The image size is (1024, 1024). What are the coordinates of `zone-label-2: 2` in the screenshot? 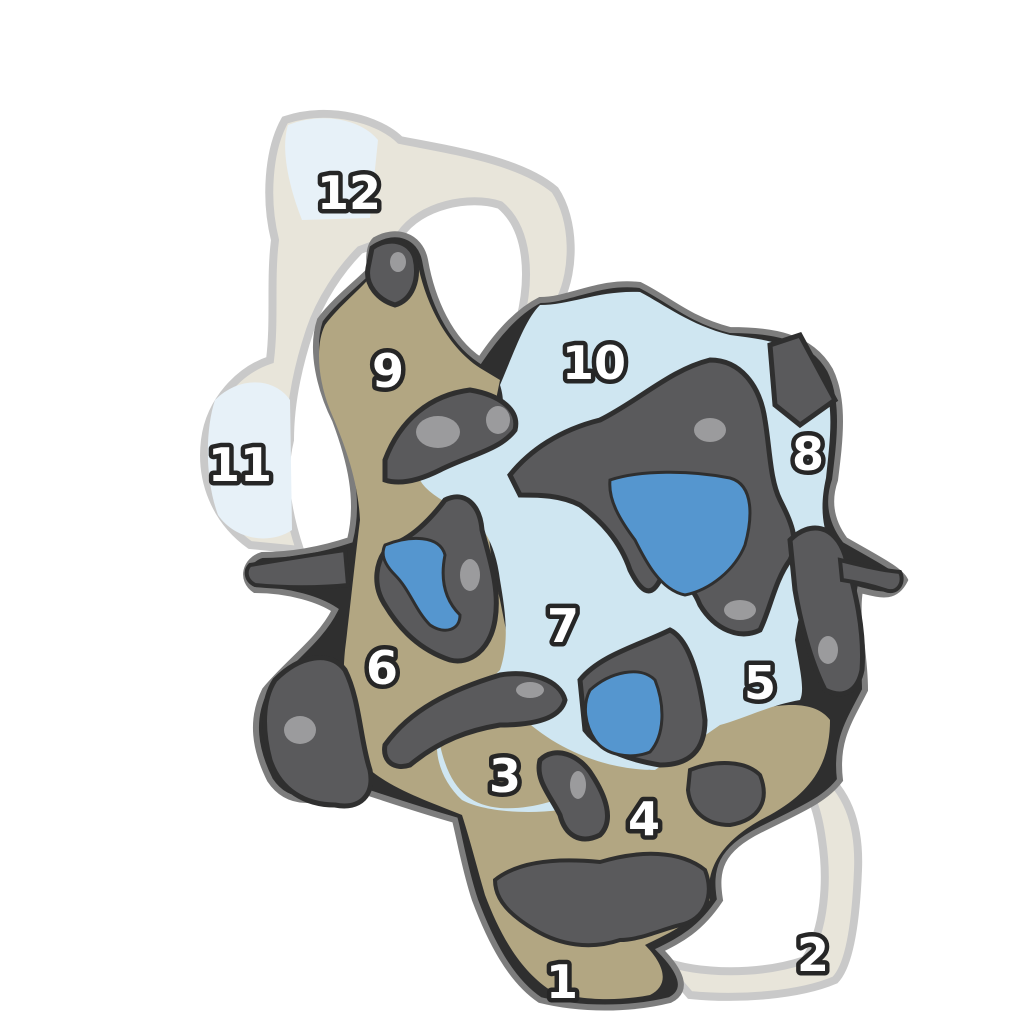 It's located at (812, 955).